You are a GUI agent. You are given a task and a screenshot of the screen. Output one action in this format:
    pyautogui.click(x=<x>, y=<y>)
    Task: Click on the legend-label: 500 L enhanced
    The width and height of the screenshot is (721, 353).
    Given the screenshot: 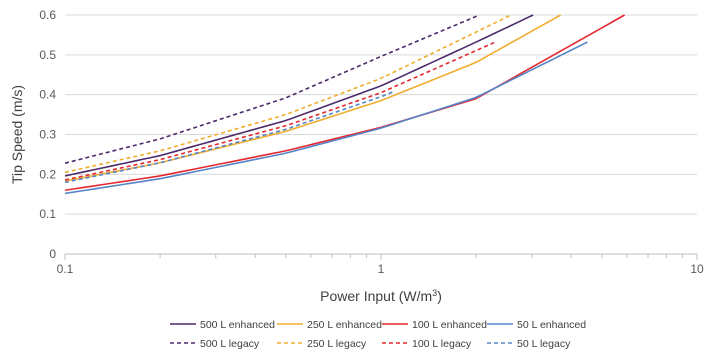 What is the action you would take?
    pyautogui.click(x=237, y=325)
    